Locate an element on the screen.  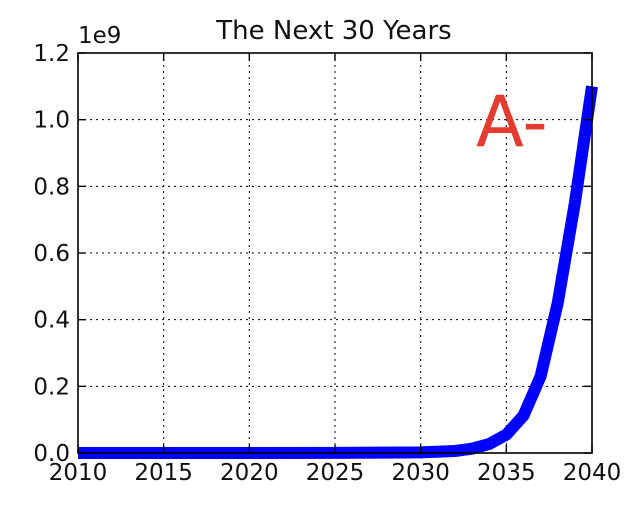
x-tick-label: 2015 is located at coordinates (163, 473).